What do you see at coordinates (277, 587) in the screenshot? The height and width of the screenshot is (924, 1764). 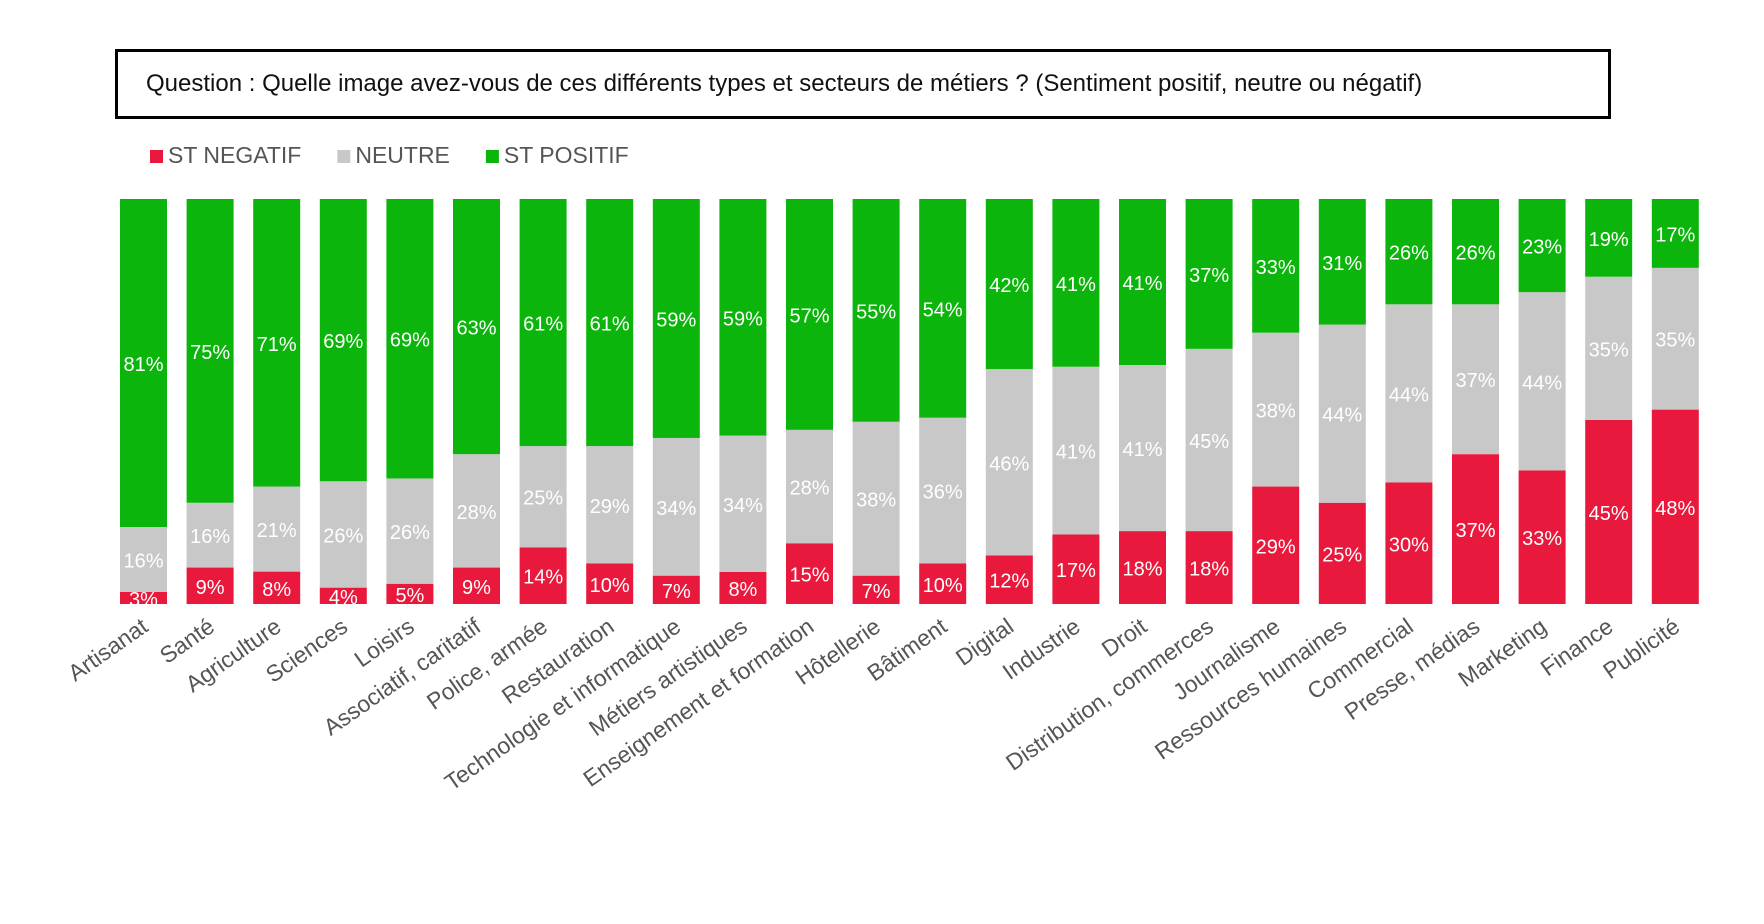 I see `bar-st-negatif-agriculture` at bounding box center [277, 587].